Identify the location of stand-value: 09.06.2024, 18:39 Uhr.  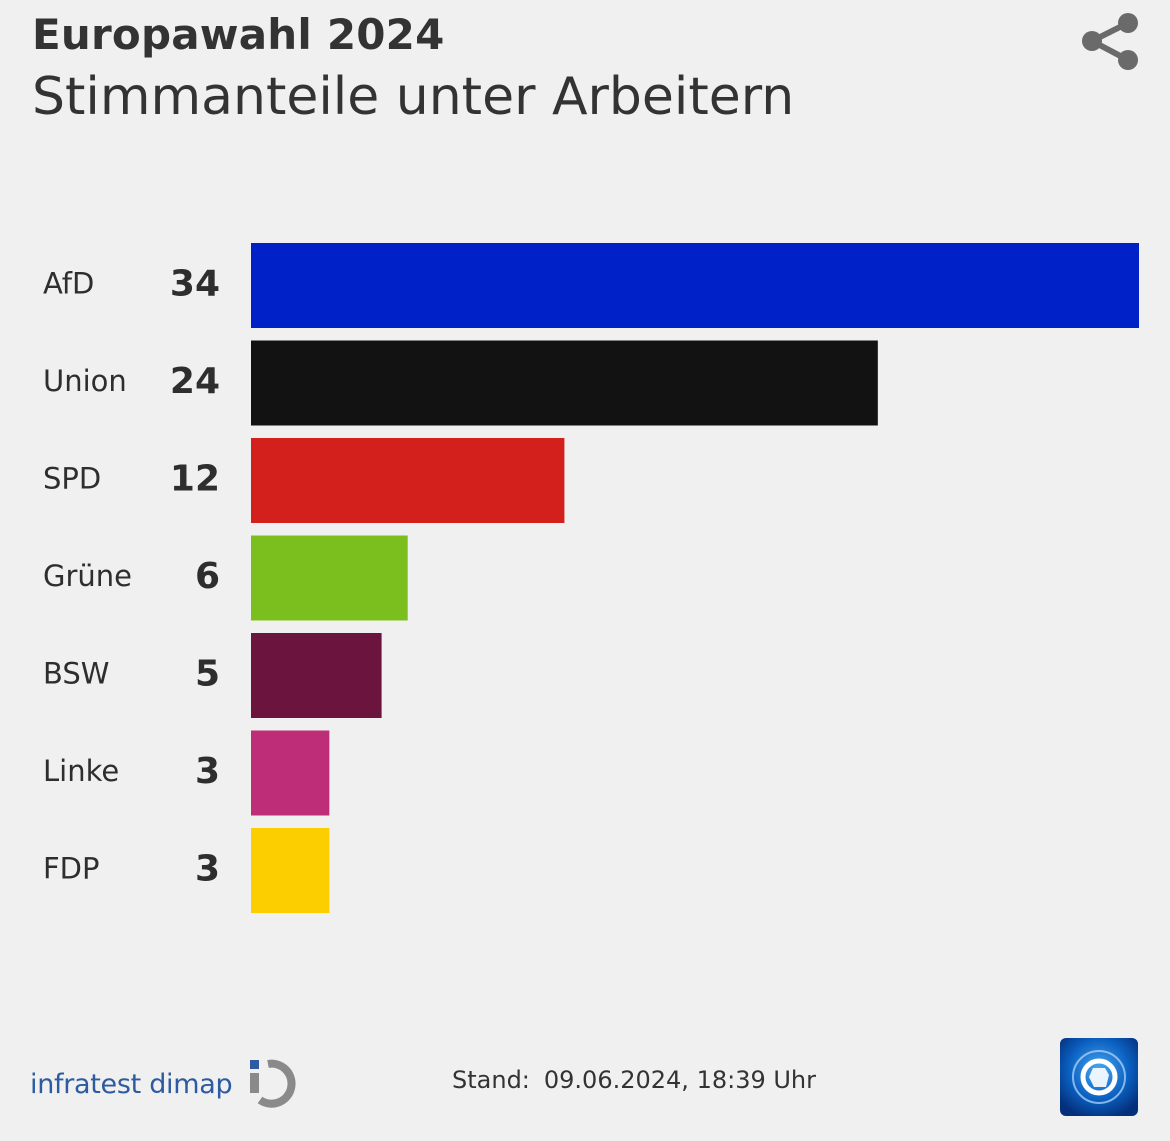
(679, 1080).